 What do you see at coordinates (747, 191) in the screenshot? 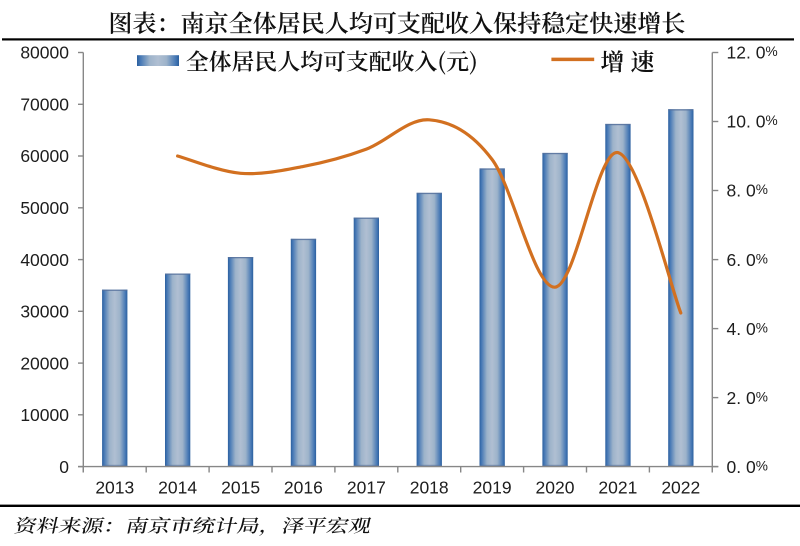
I see `svg-text: 8. 0%` at bounding box center [747, 191].